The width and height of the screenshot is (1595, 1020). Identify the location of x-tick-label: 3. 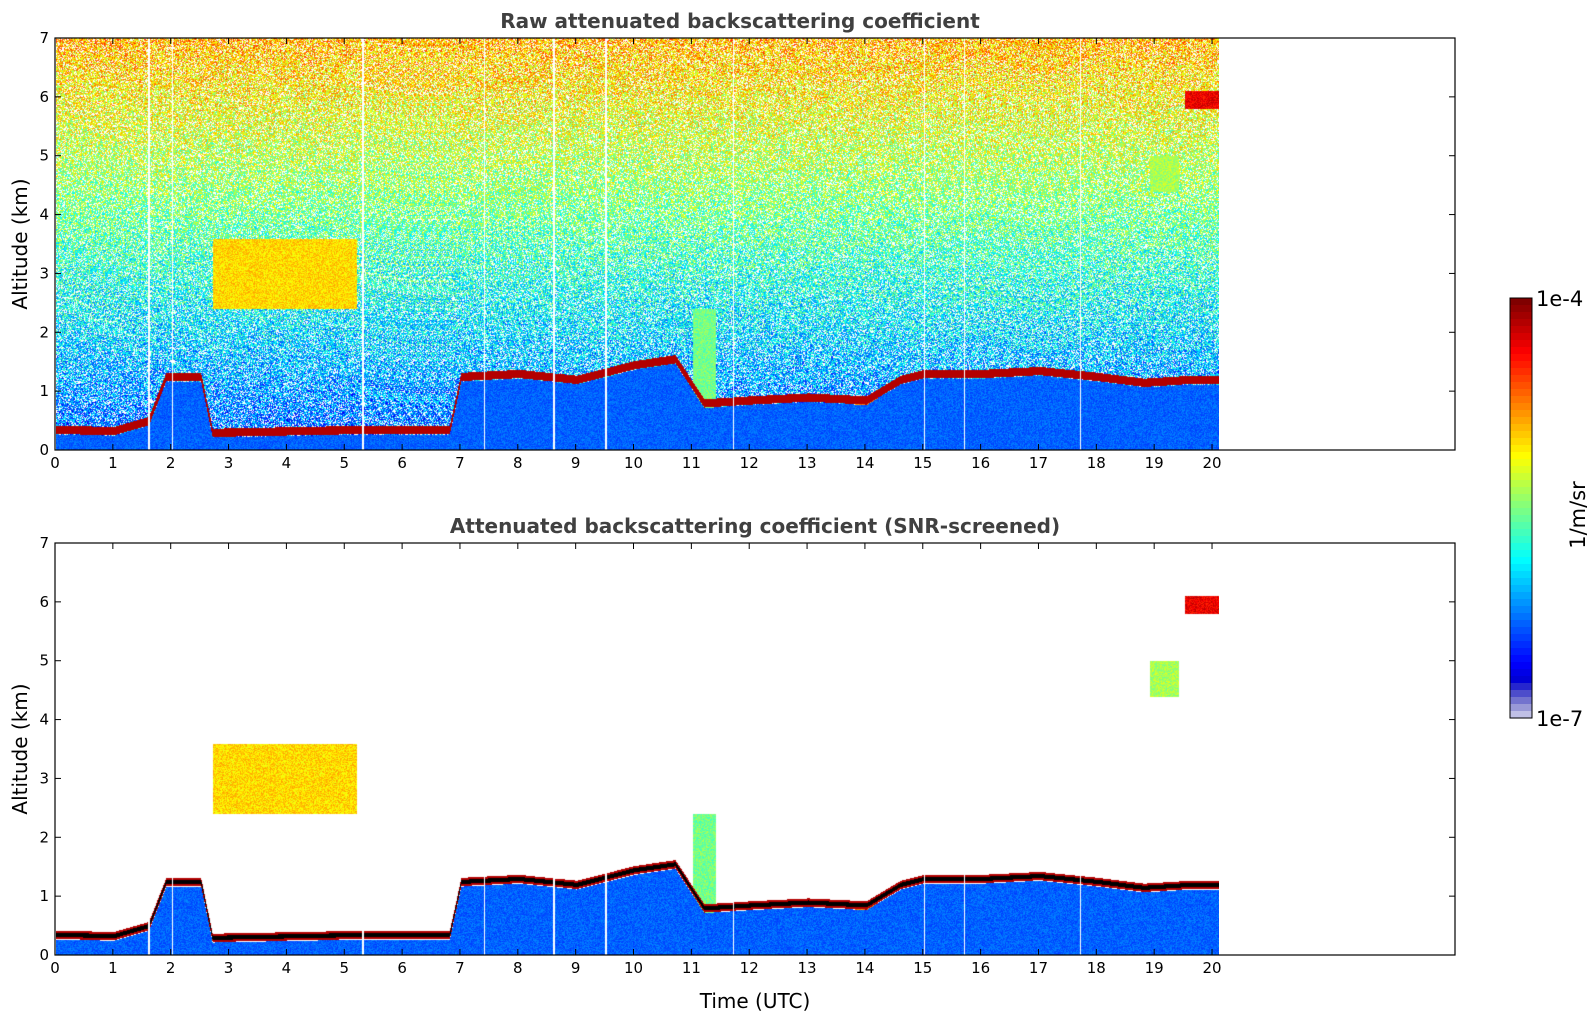
(229, 463).